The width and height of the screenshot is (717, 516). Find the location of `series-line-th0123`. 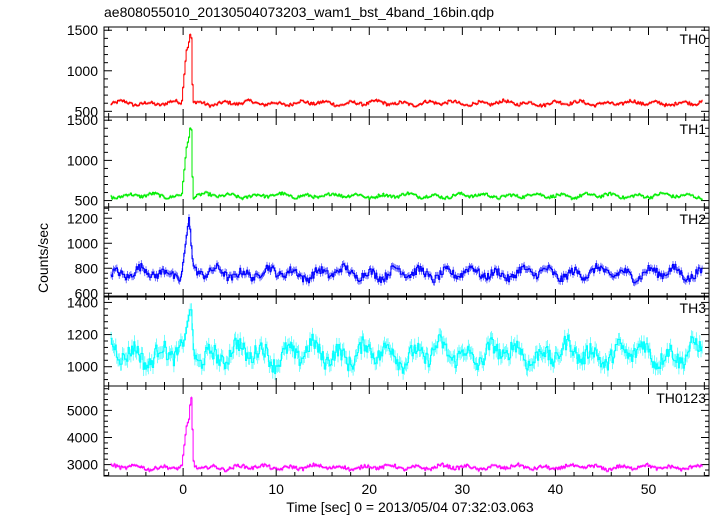

series-line-th0123 is located at coordinates (406, 434).